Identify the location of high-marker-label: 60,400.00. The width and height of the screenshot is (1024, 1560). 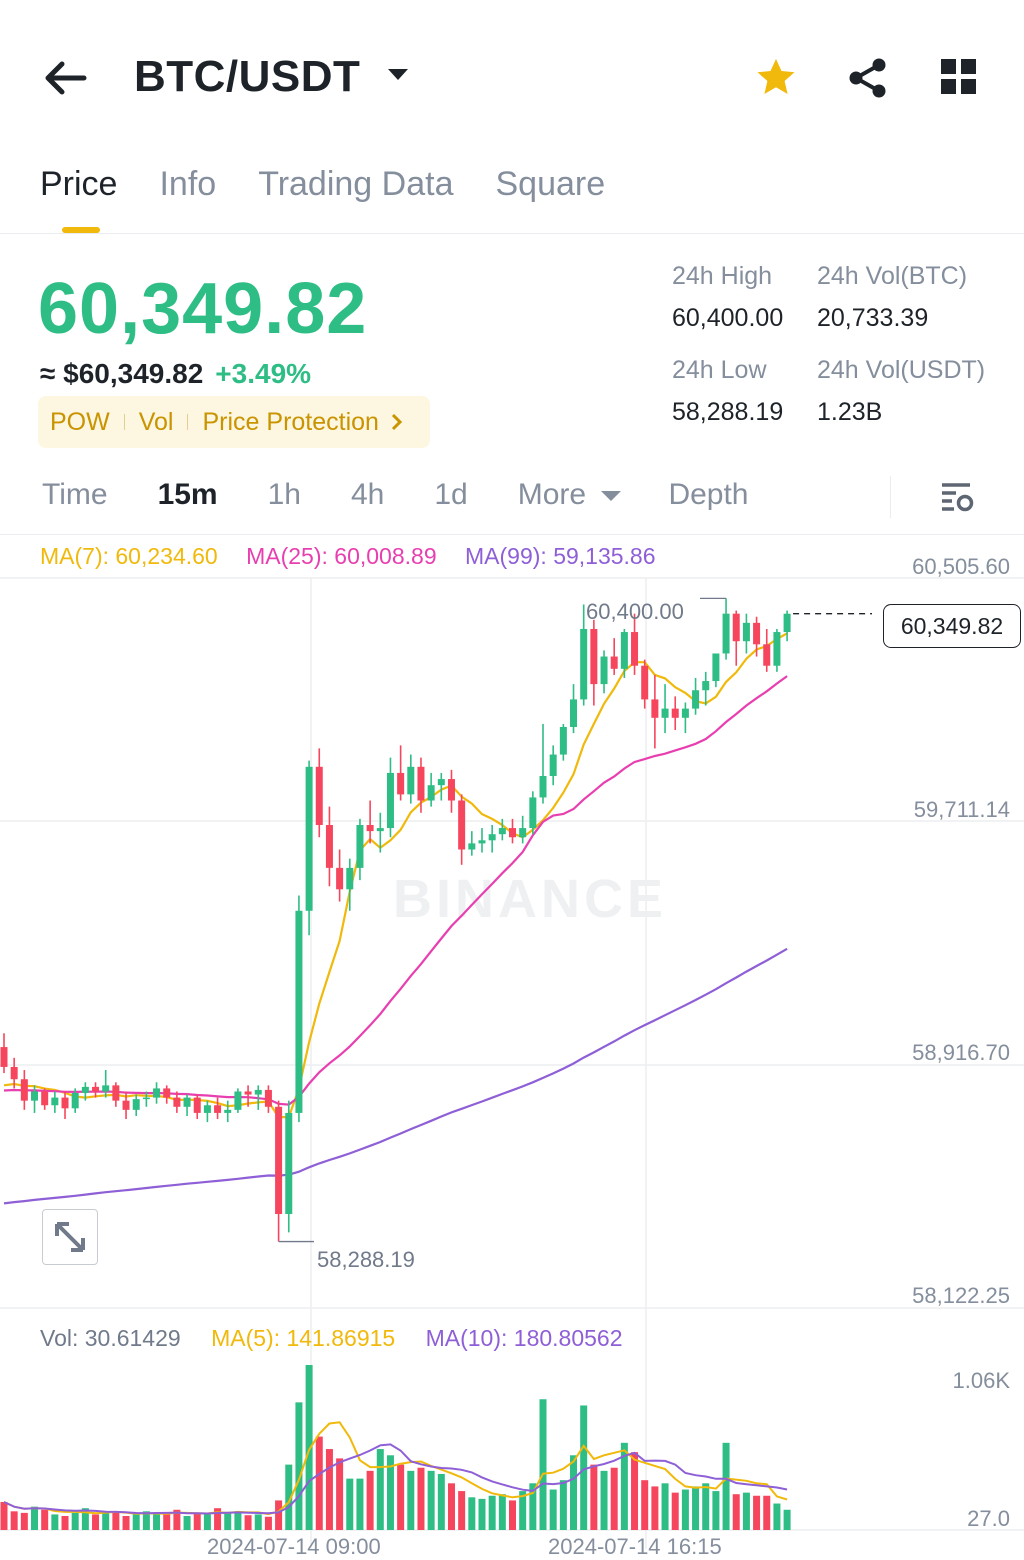
(635, 611).